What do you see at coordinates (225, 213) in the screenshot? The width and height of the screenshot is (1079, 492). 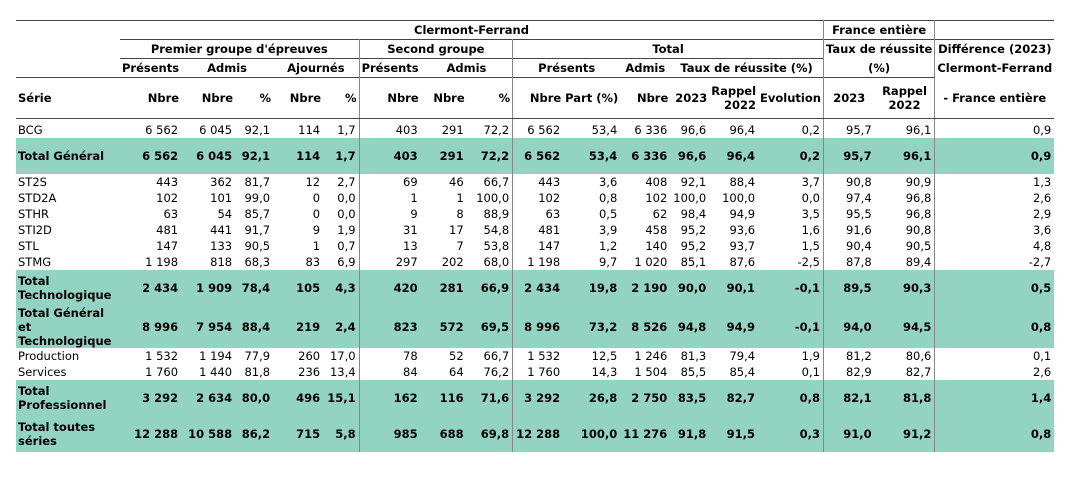 I see `table-cell: 54` at bounding box center [225, 213].